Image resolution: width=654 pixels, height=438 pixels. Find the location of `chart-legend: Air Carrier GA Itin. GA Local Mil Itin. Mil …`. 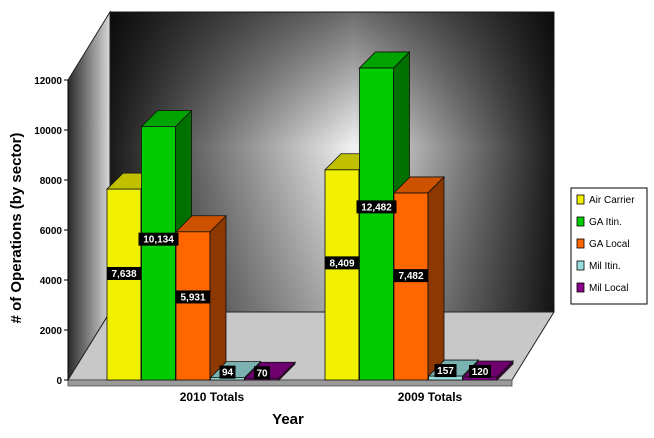

chart-legend: Air Carrier GA Itin. GA Local Mil Itin. Mil … is located at coordinates (609, 246).